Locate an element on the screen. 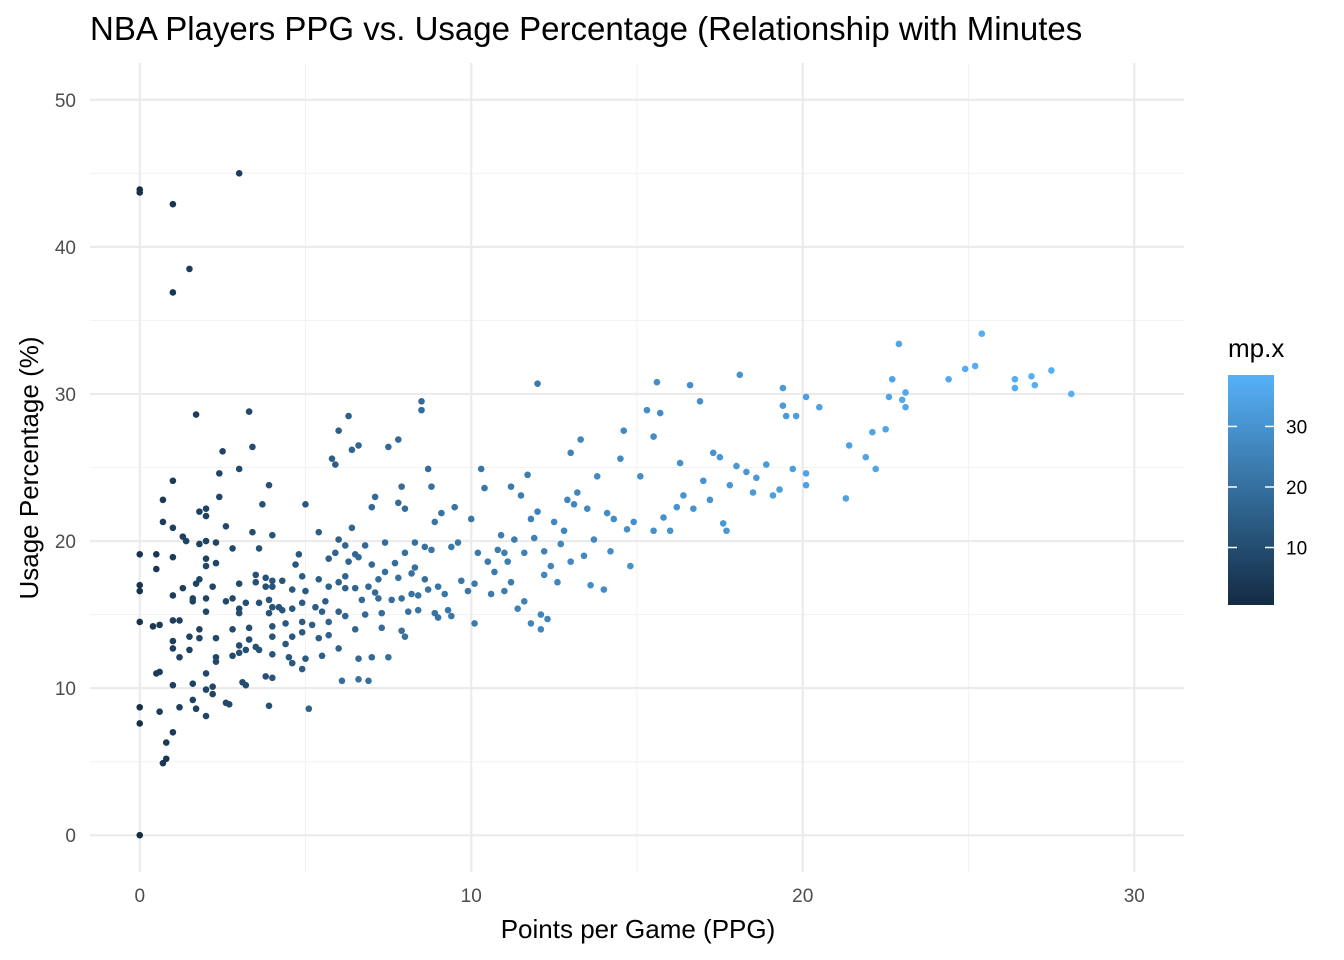  legend-tick-label: 10 is located at coordinates (1296, 549).